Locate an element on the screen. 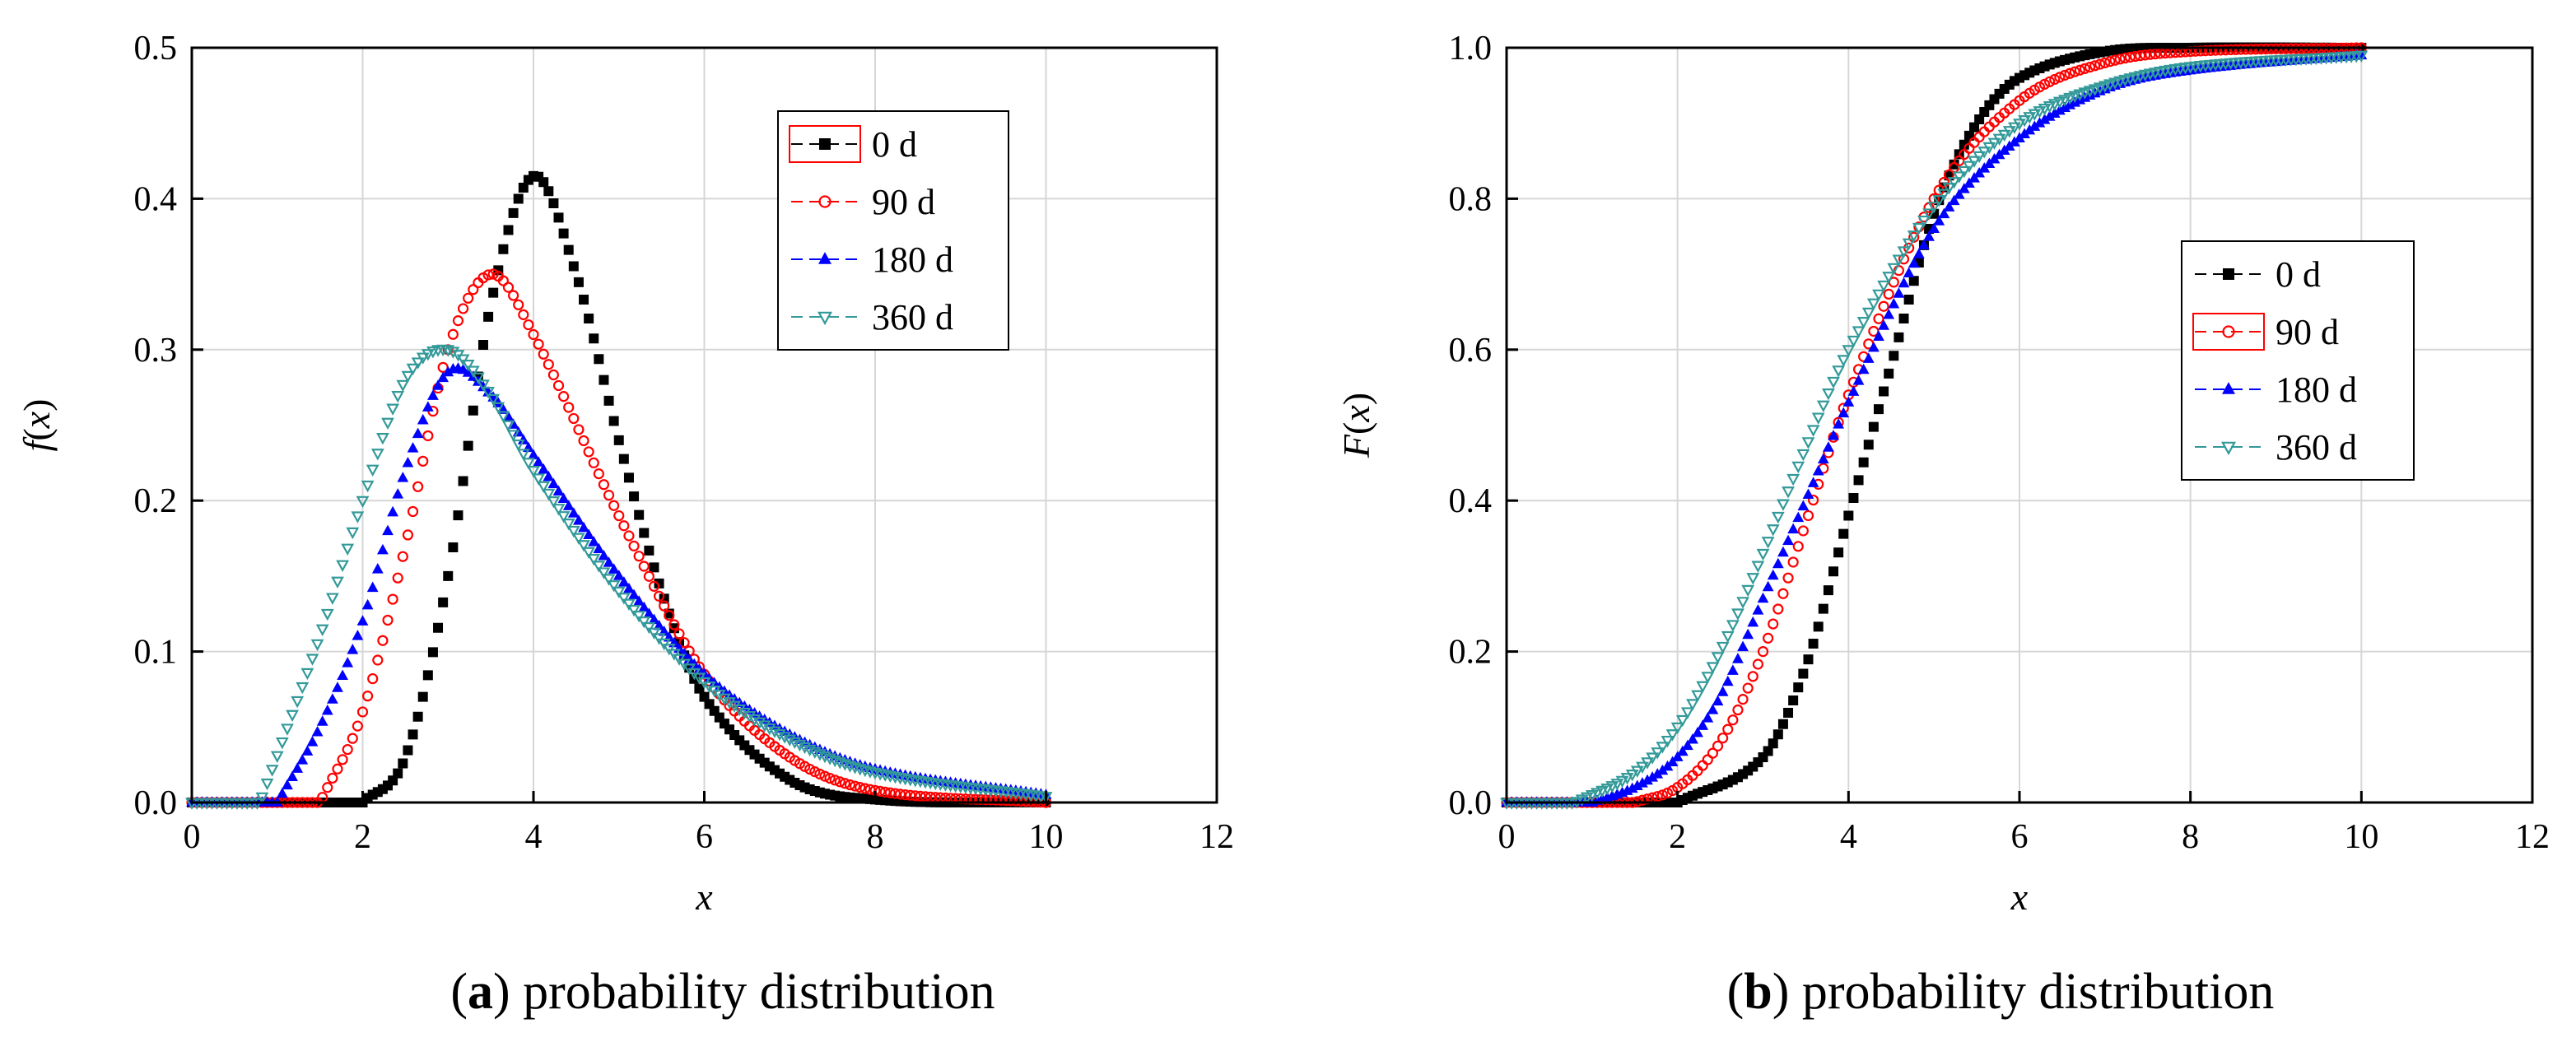 This screenshot has height=1056, width=2576. y-axis-title-paren: ( is located at coordinates (37, 434).